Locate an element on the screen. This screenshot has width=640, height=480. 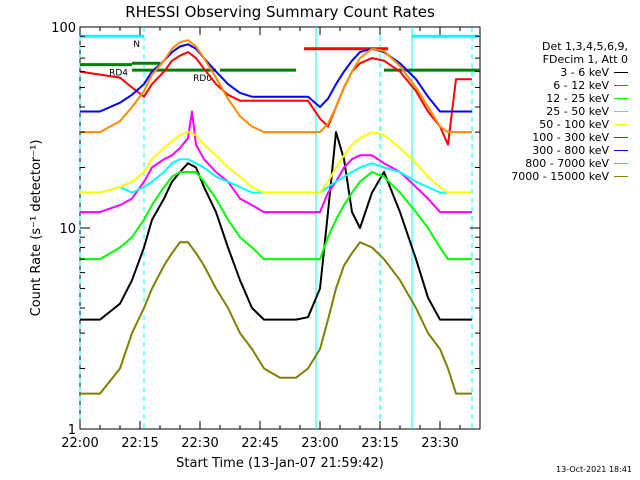
legend-entry-label: 12 - 25 keV is located at coordinates (577, 98).